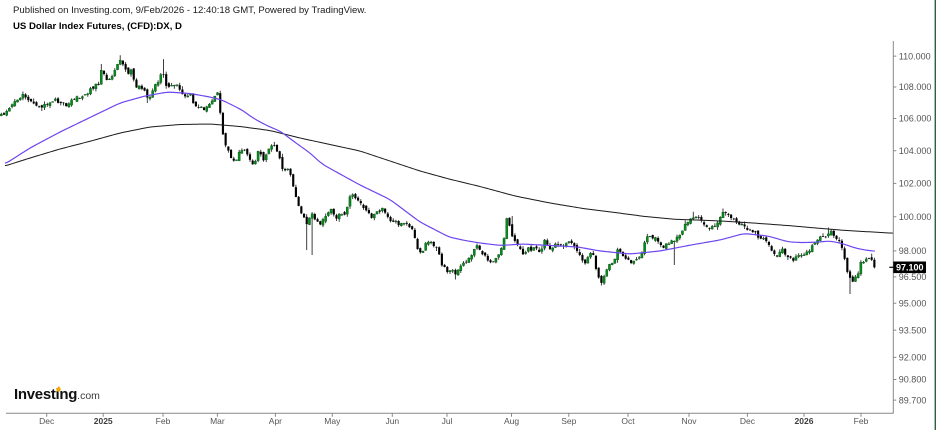 Image resolution: width=936 pixels, height=430 pixels. Describe the element at coordinates (447, 421) in the screenshot. I see `svg-text: Jul` at that location.